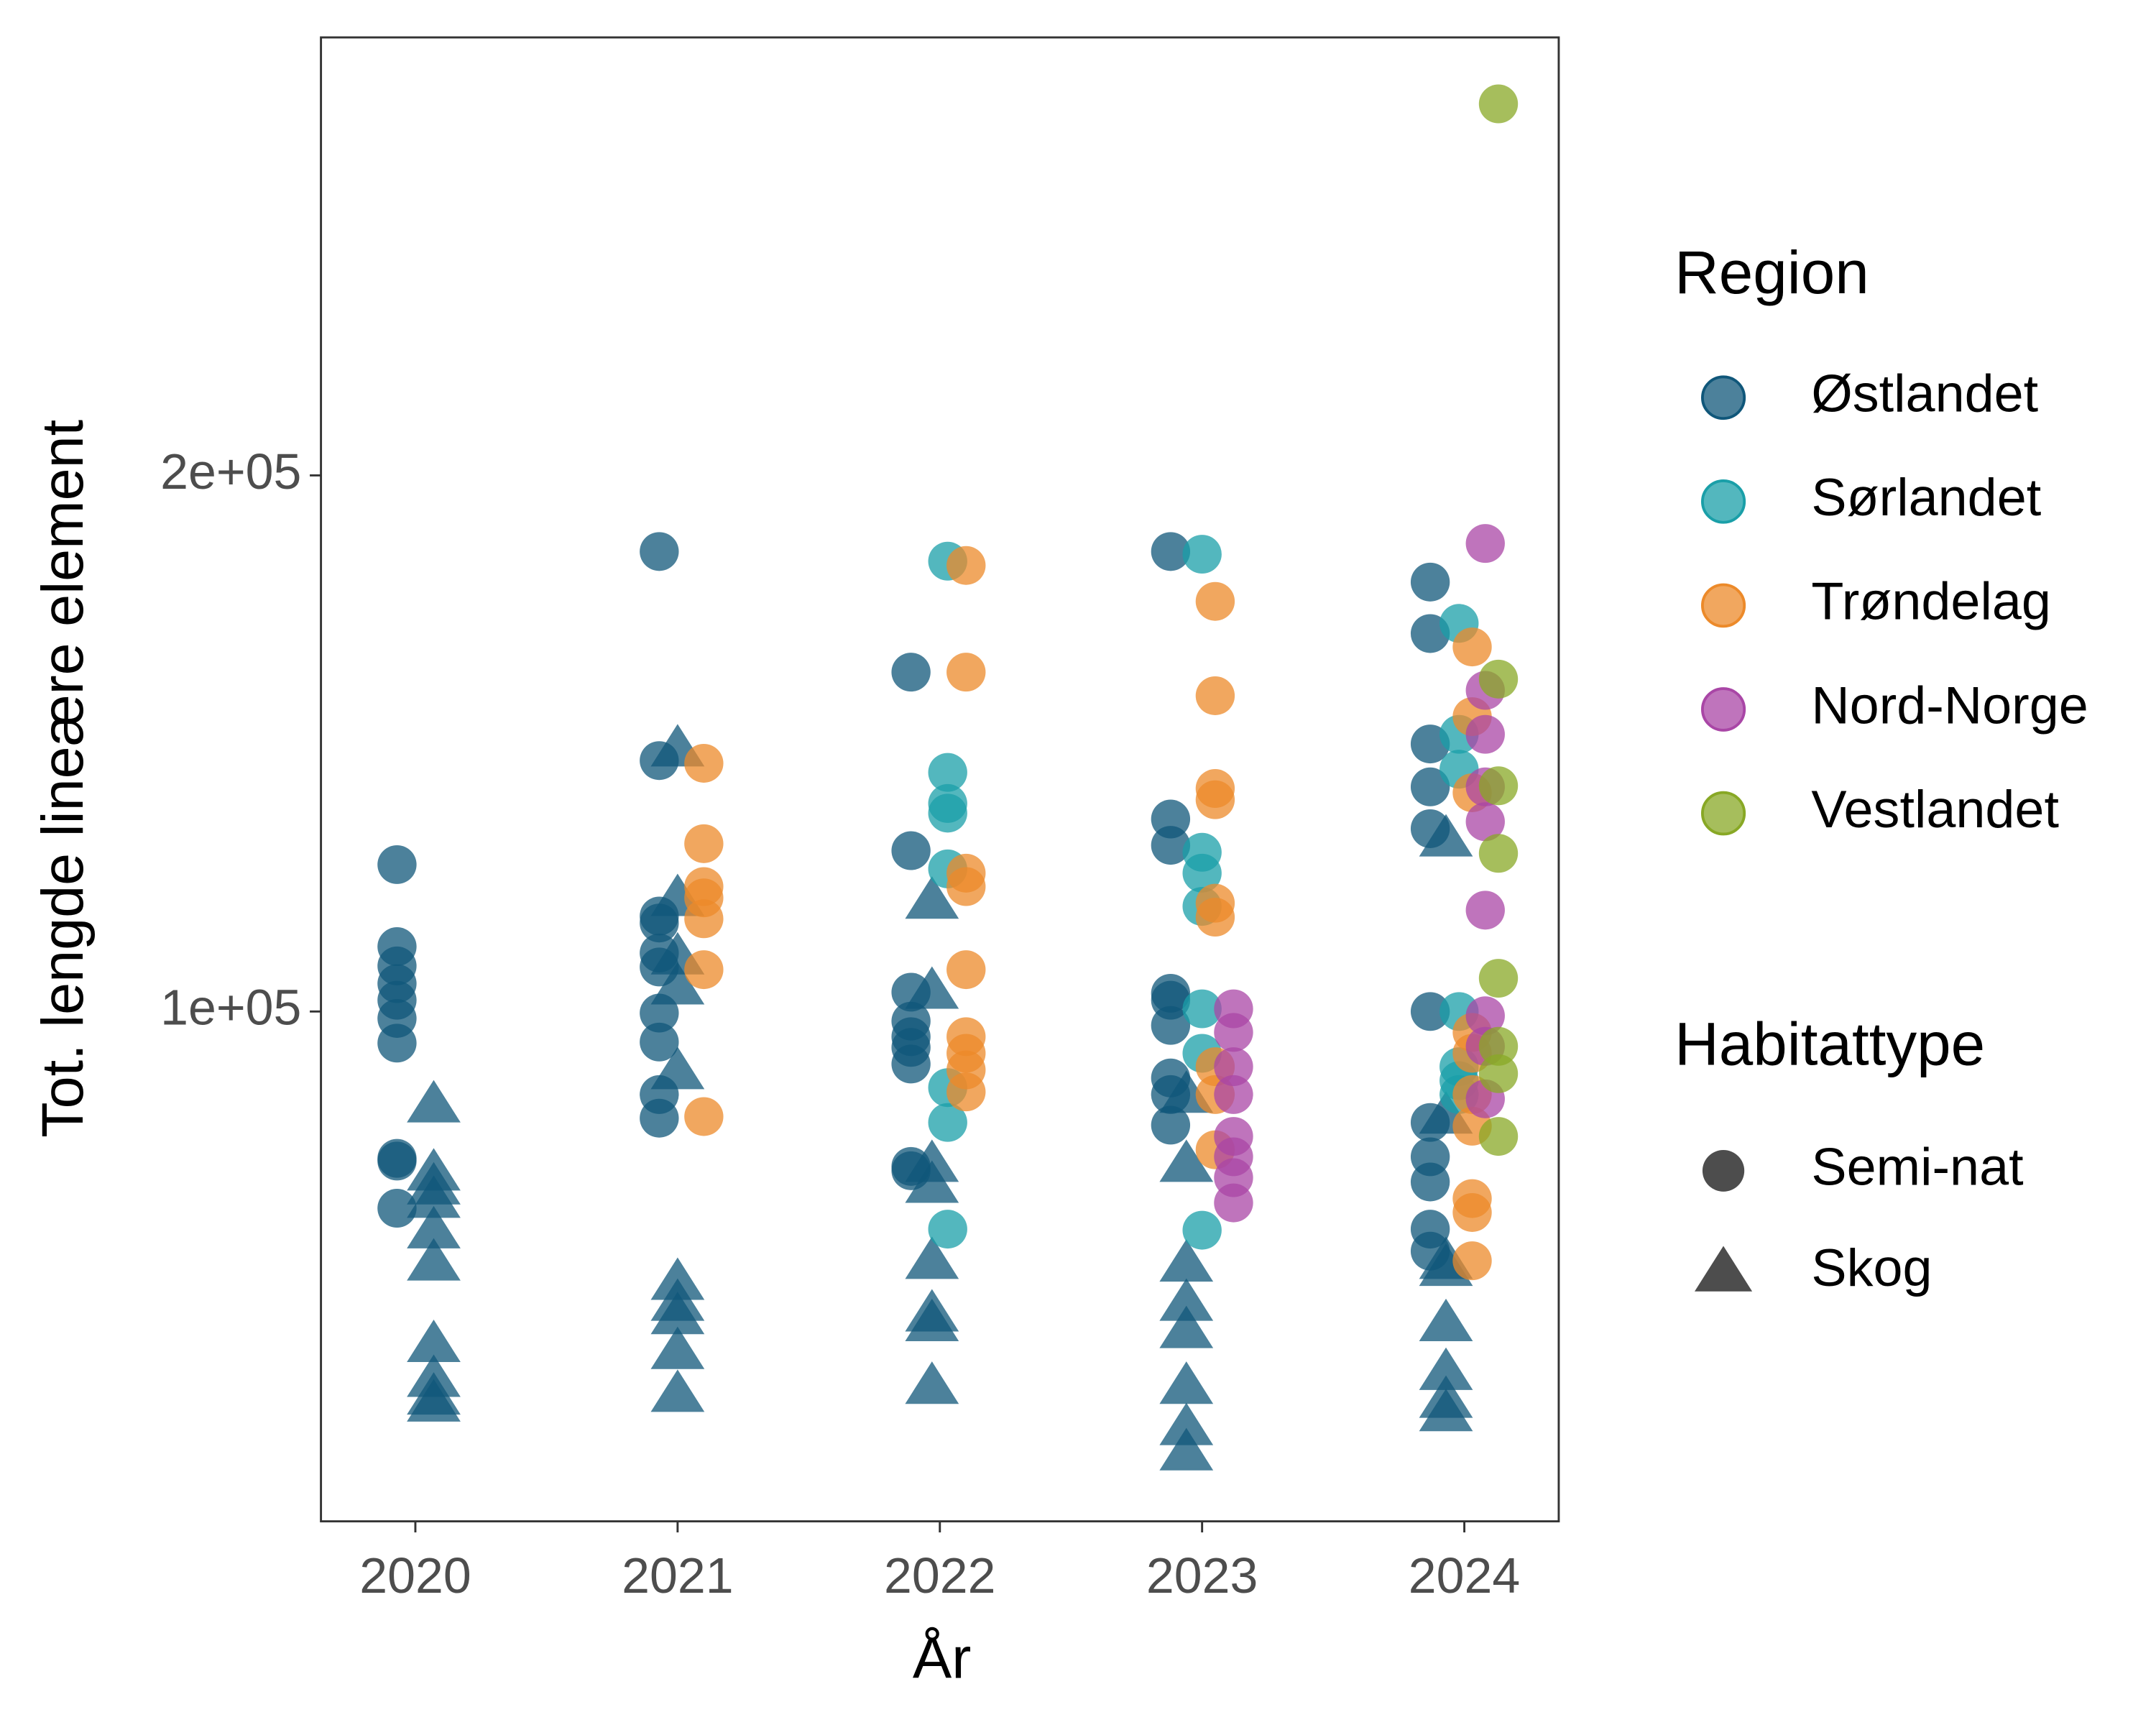 Image resolution: width=2156 pixels, height=1725 pixels. What do you see at coordinates (1926, 497) in the screenshot?
I see `legend-label: Sørlandet` at bounding box center [1926, 497].